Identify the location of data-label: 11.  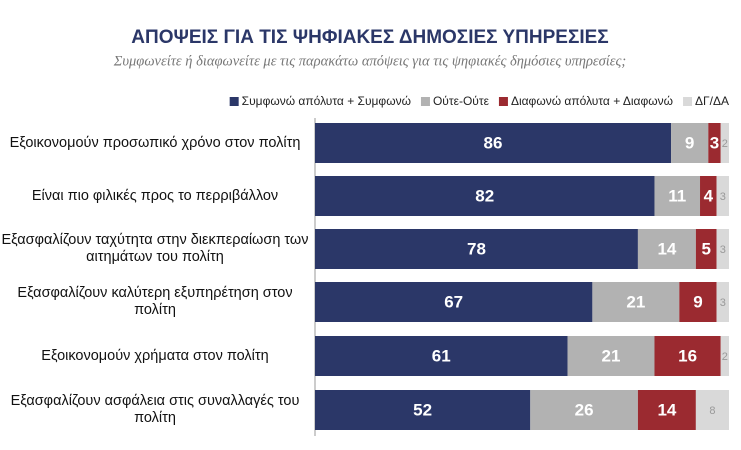
(677, 195).